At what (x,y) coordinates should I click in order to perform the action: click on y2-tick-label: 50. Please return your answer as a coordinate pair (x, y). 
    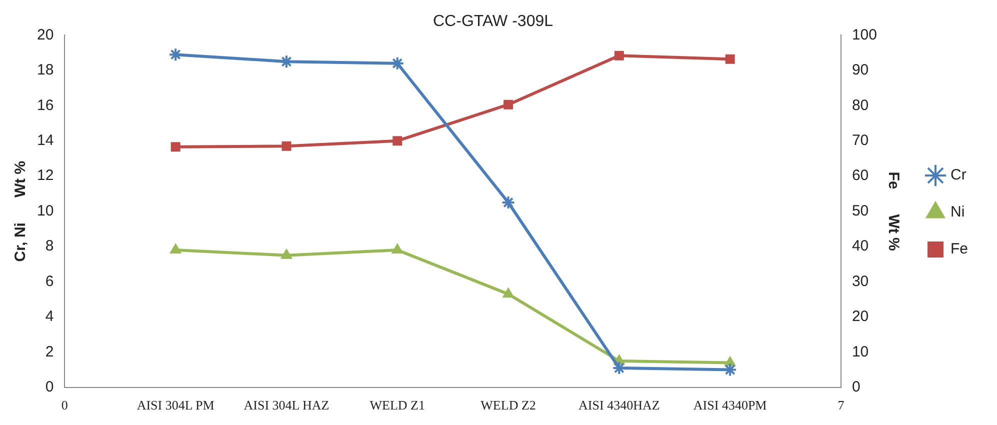
    Looking at the image, I should click on (860, 211).